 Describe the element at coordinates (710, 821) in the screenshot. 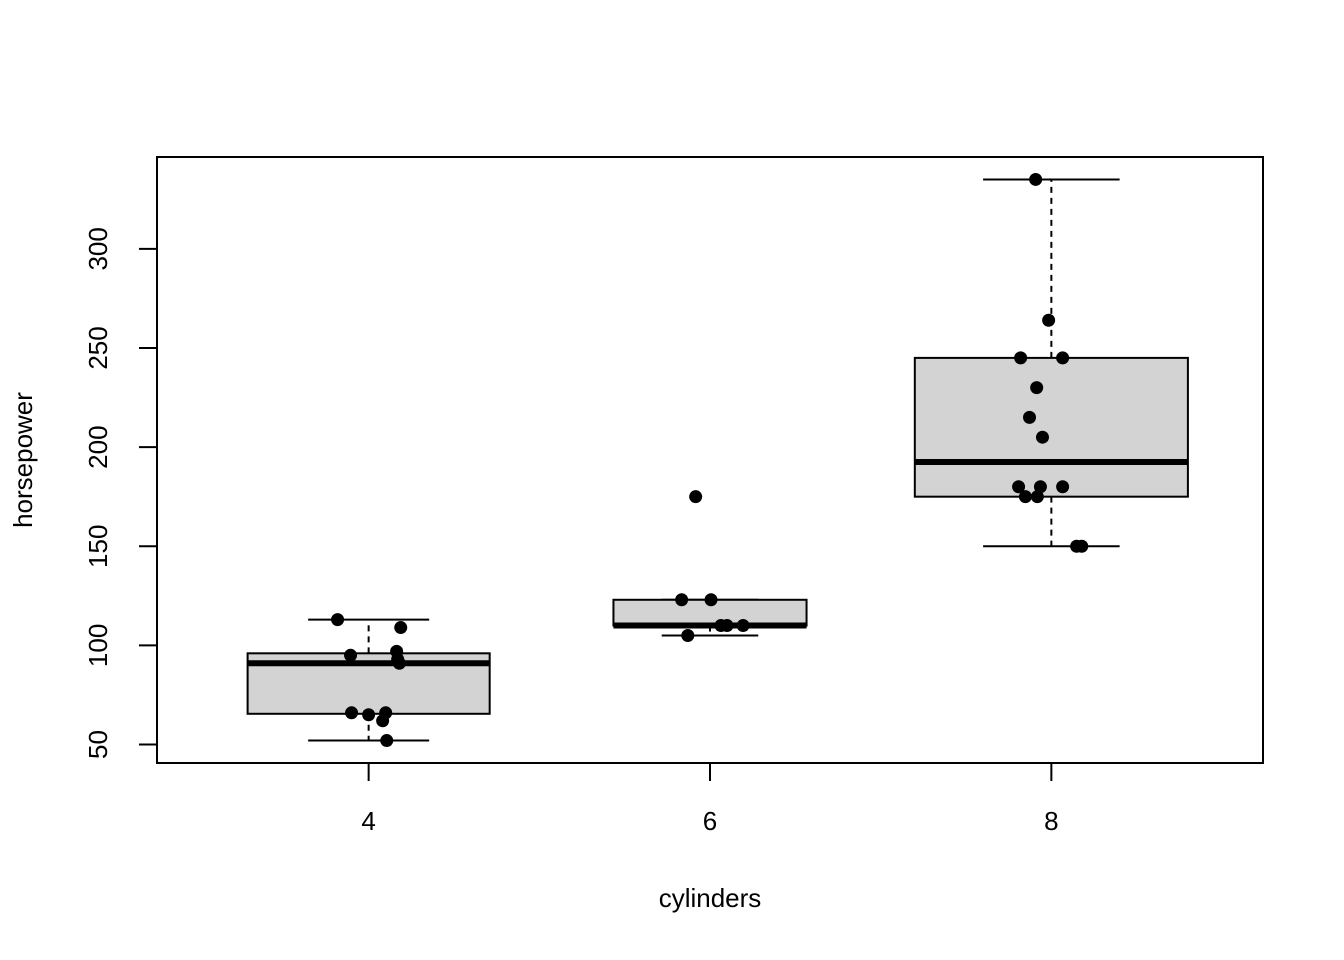

I see `x-tick-label: 6` at that location.